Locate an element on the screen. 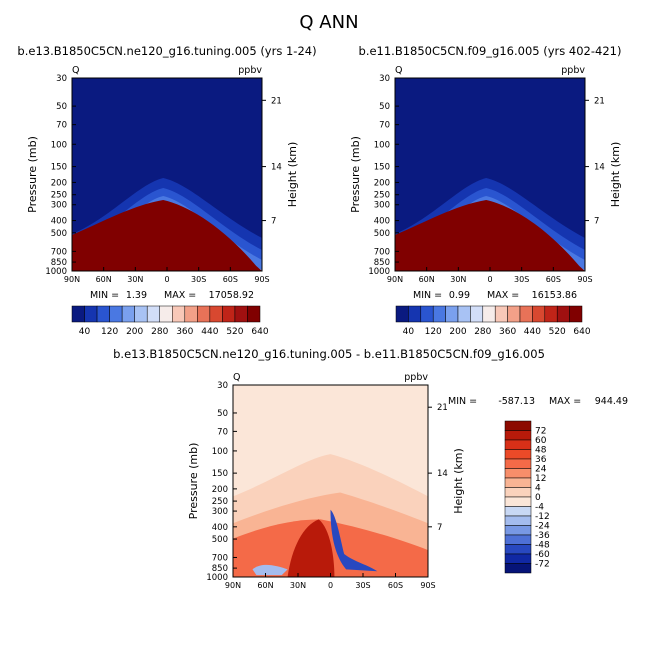 This screenshot has width=658, height=658. y-right-tick-label: 21 is located at coordinates (599, 101).